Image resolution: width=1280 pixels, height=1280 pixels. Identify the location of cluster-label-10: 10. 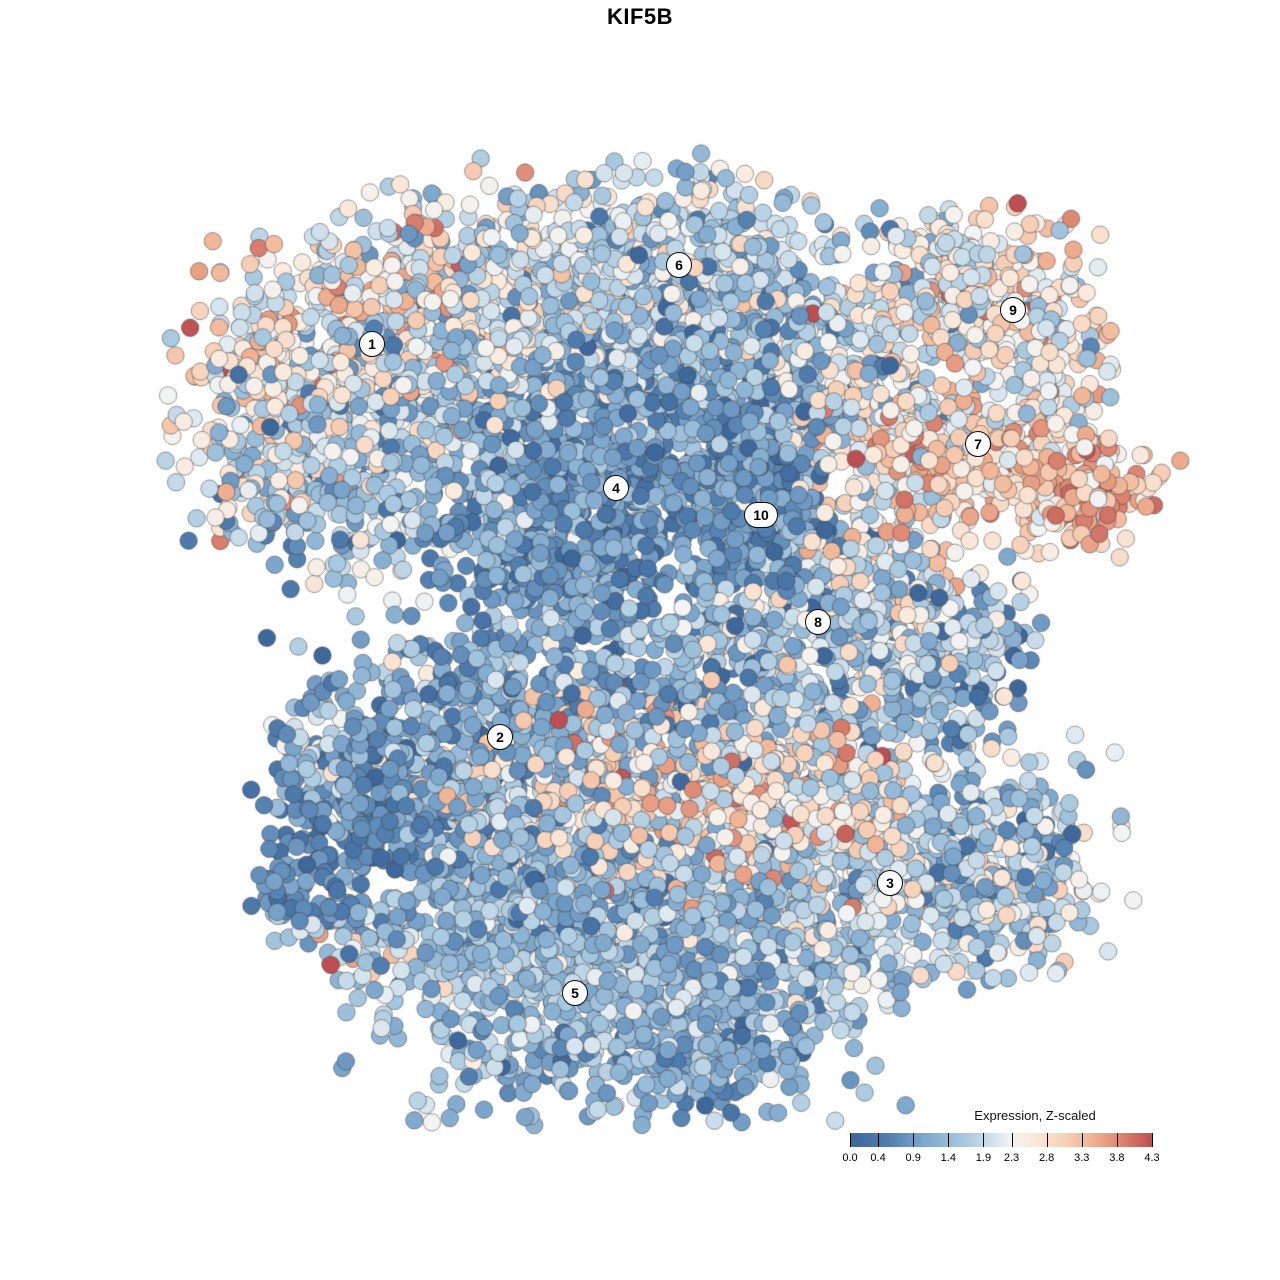
(761, 515).